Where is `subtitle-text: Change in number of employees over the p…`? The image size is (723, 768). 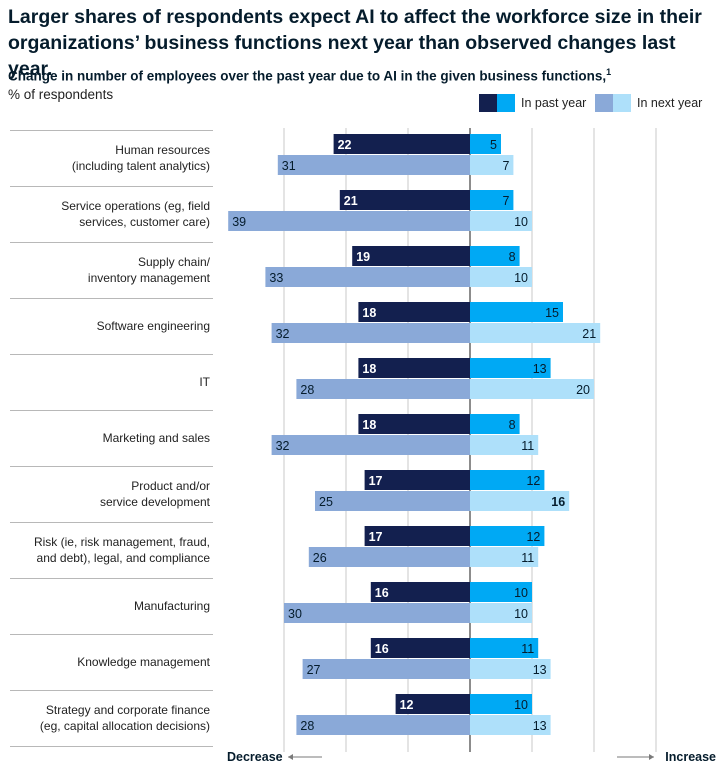 subtitle-text: Change in number of employees over the p… is located at coordinates (307, 76).